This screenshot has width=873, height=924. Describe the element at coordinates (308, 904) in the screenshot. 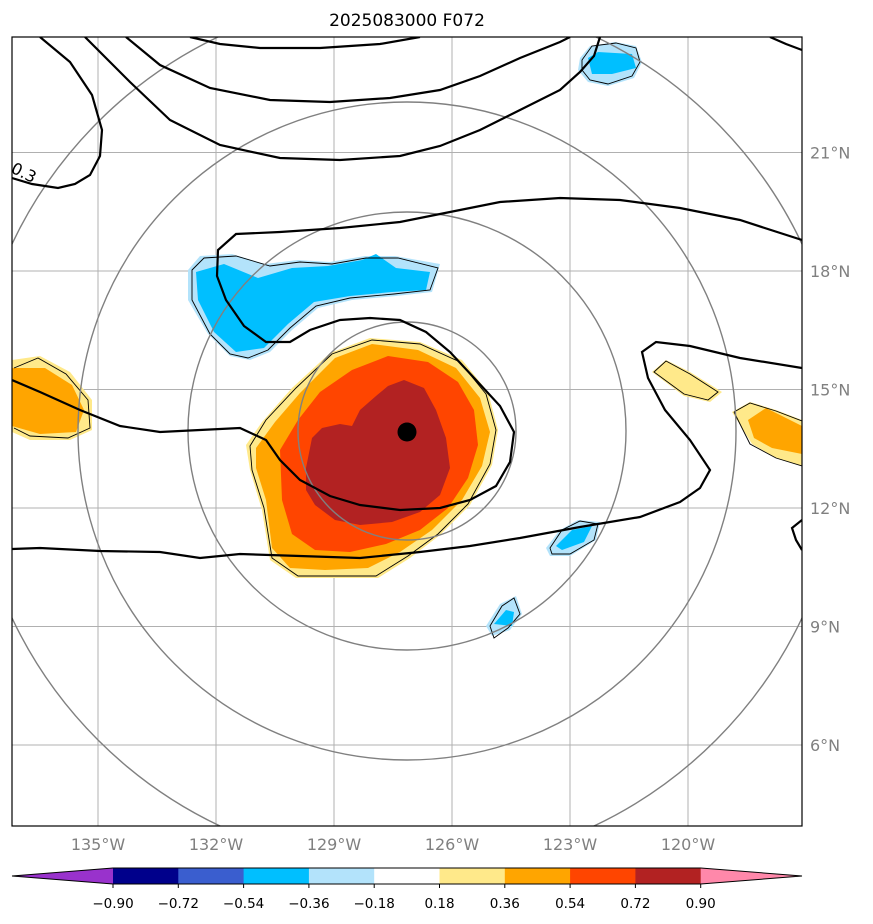

I see `colorbar-tick-label: −0.36` at that location.